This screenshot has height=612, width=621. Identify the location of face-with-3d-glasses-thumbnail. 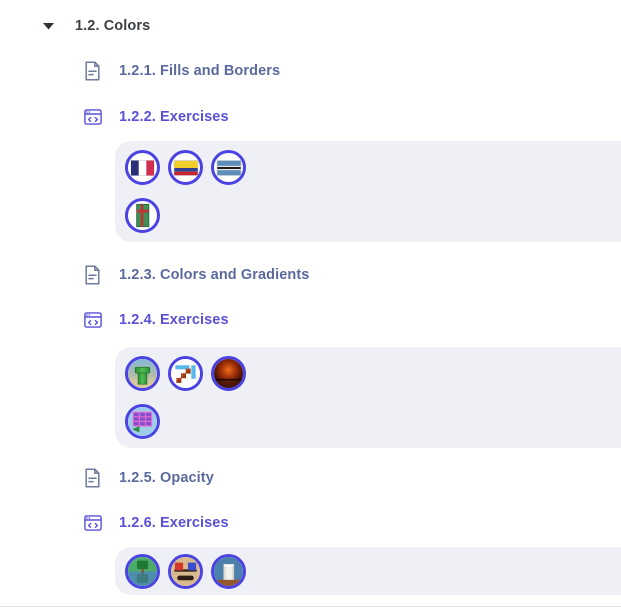
(185, 571).